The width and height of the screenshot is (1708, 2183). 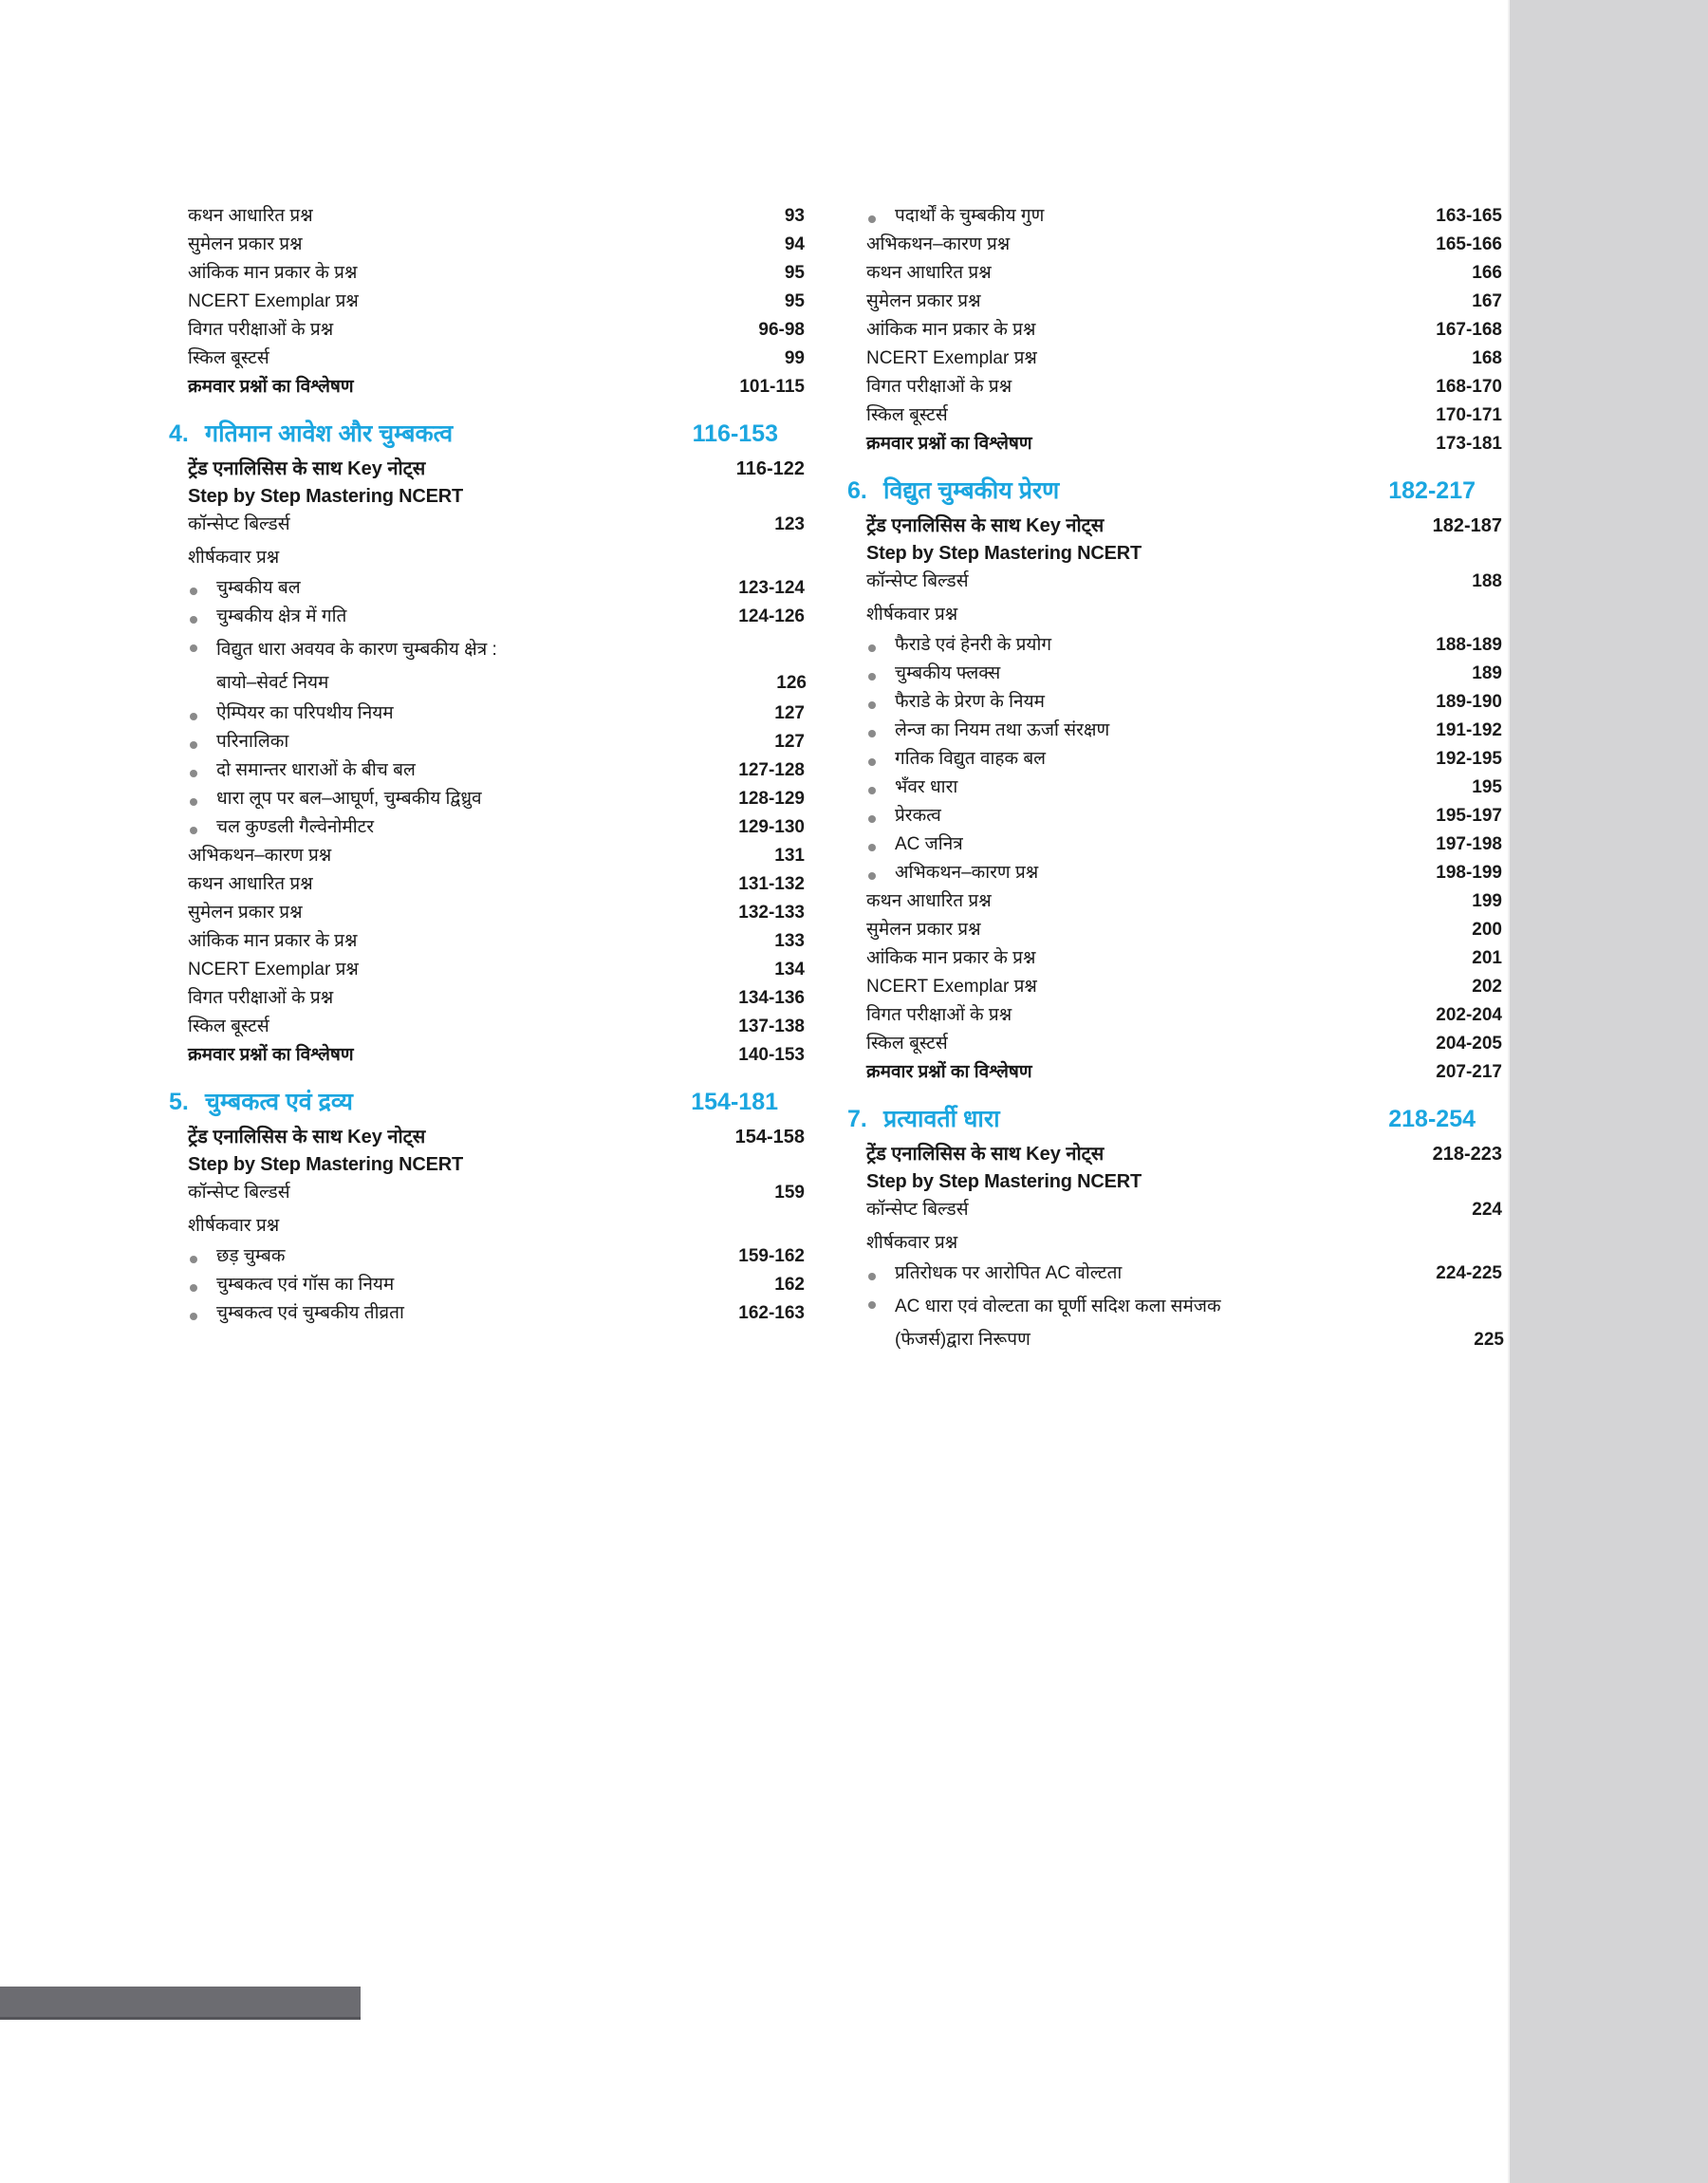 What do you see at coordinates (1171, 1154) in the screenshot?
I see `toc-entry-key-notes: ट्रेंड एनालिसिस के साथ Key नोट्स 218-223` at bounding box center [1171, 1154].